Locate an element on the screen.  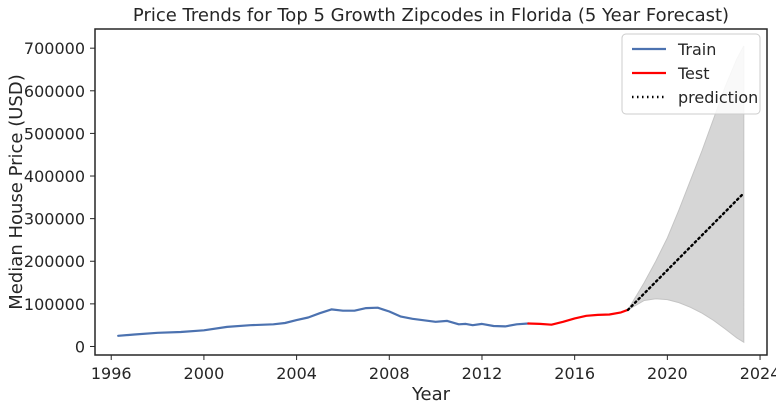
x-tick-label: 2012 is located at coordinates (482, 373).